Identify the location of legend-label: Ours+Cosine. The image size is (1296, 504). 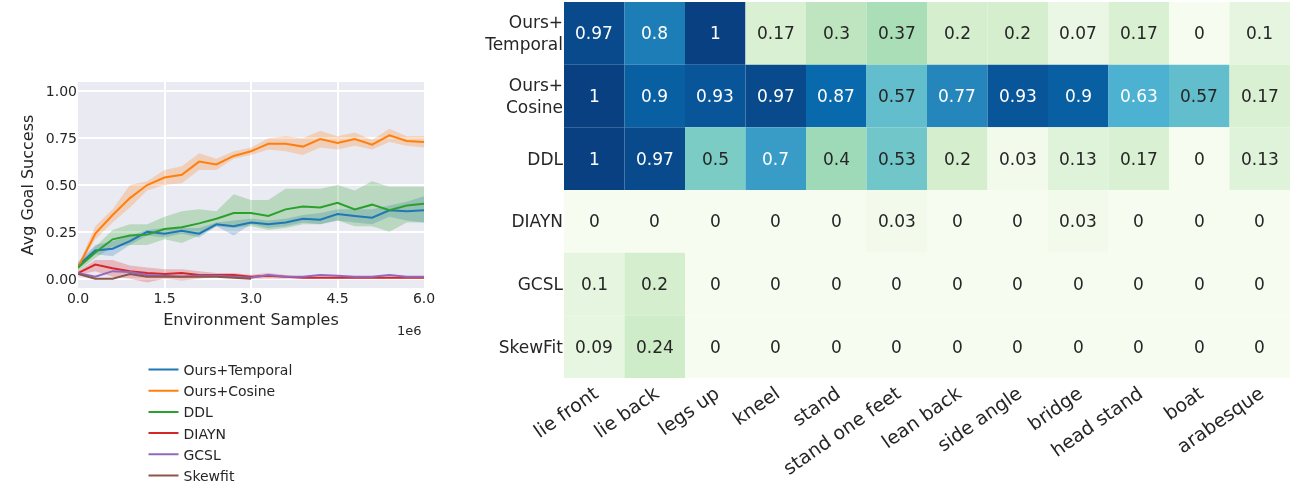
(229, 391).